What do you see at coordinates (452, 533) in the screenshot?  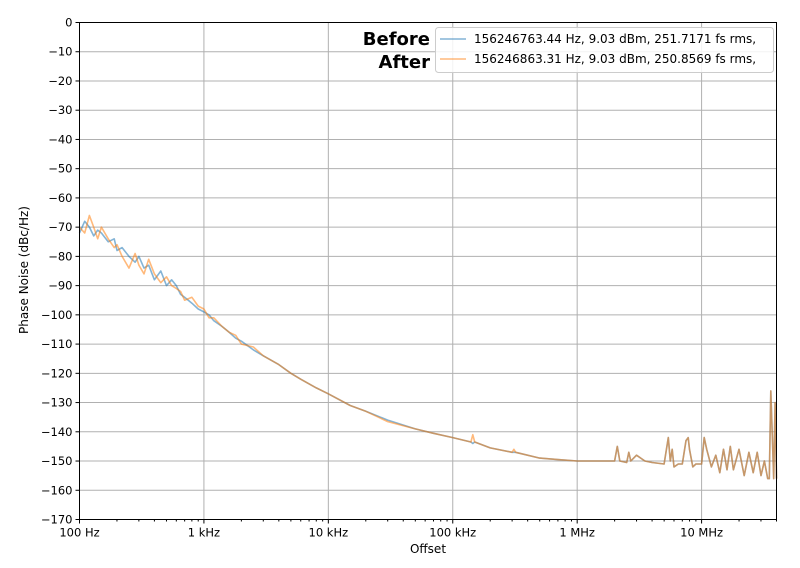 I see `x-tick-label: 100 kHz` at bounding box center [452, 533].